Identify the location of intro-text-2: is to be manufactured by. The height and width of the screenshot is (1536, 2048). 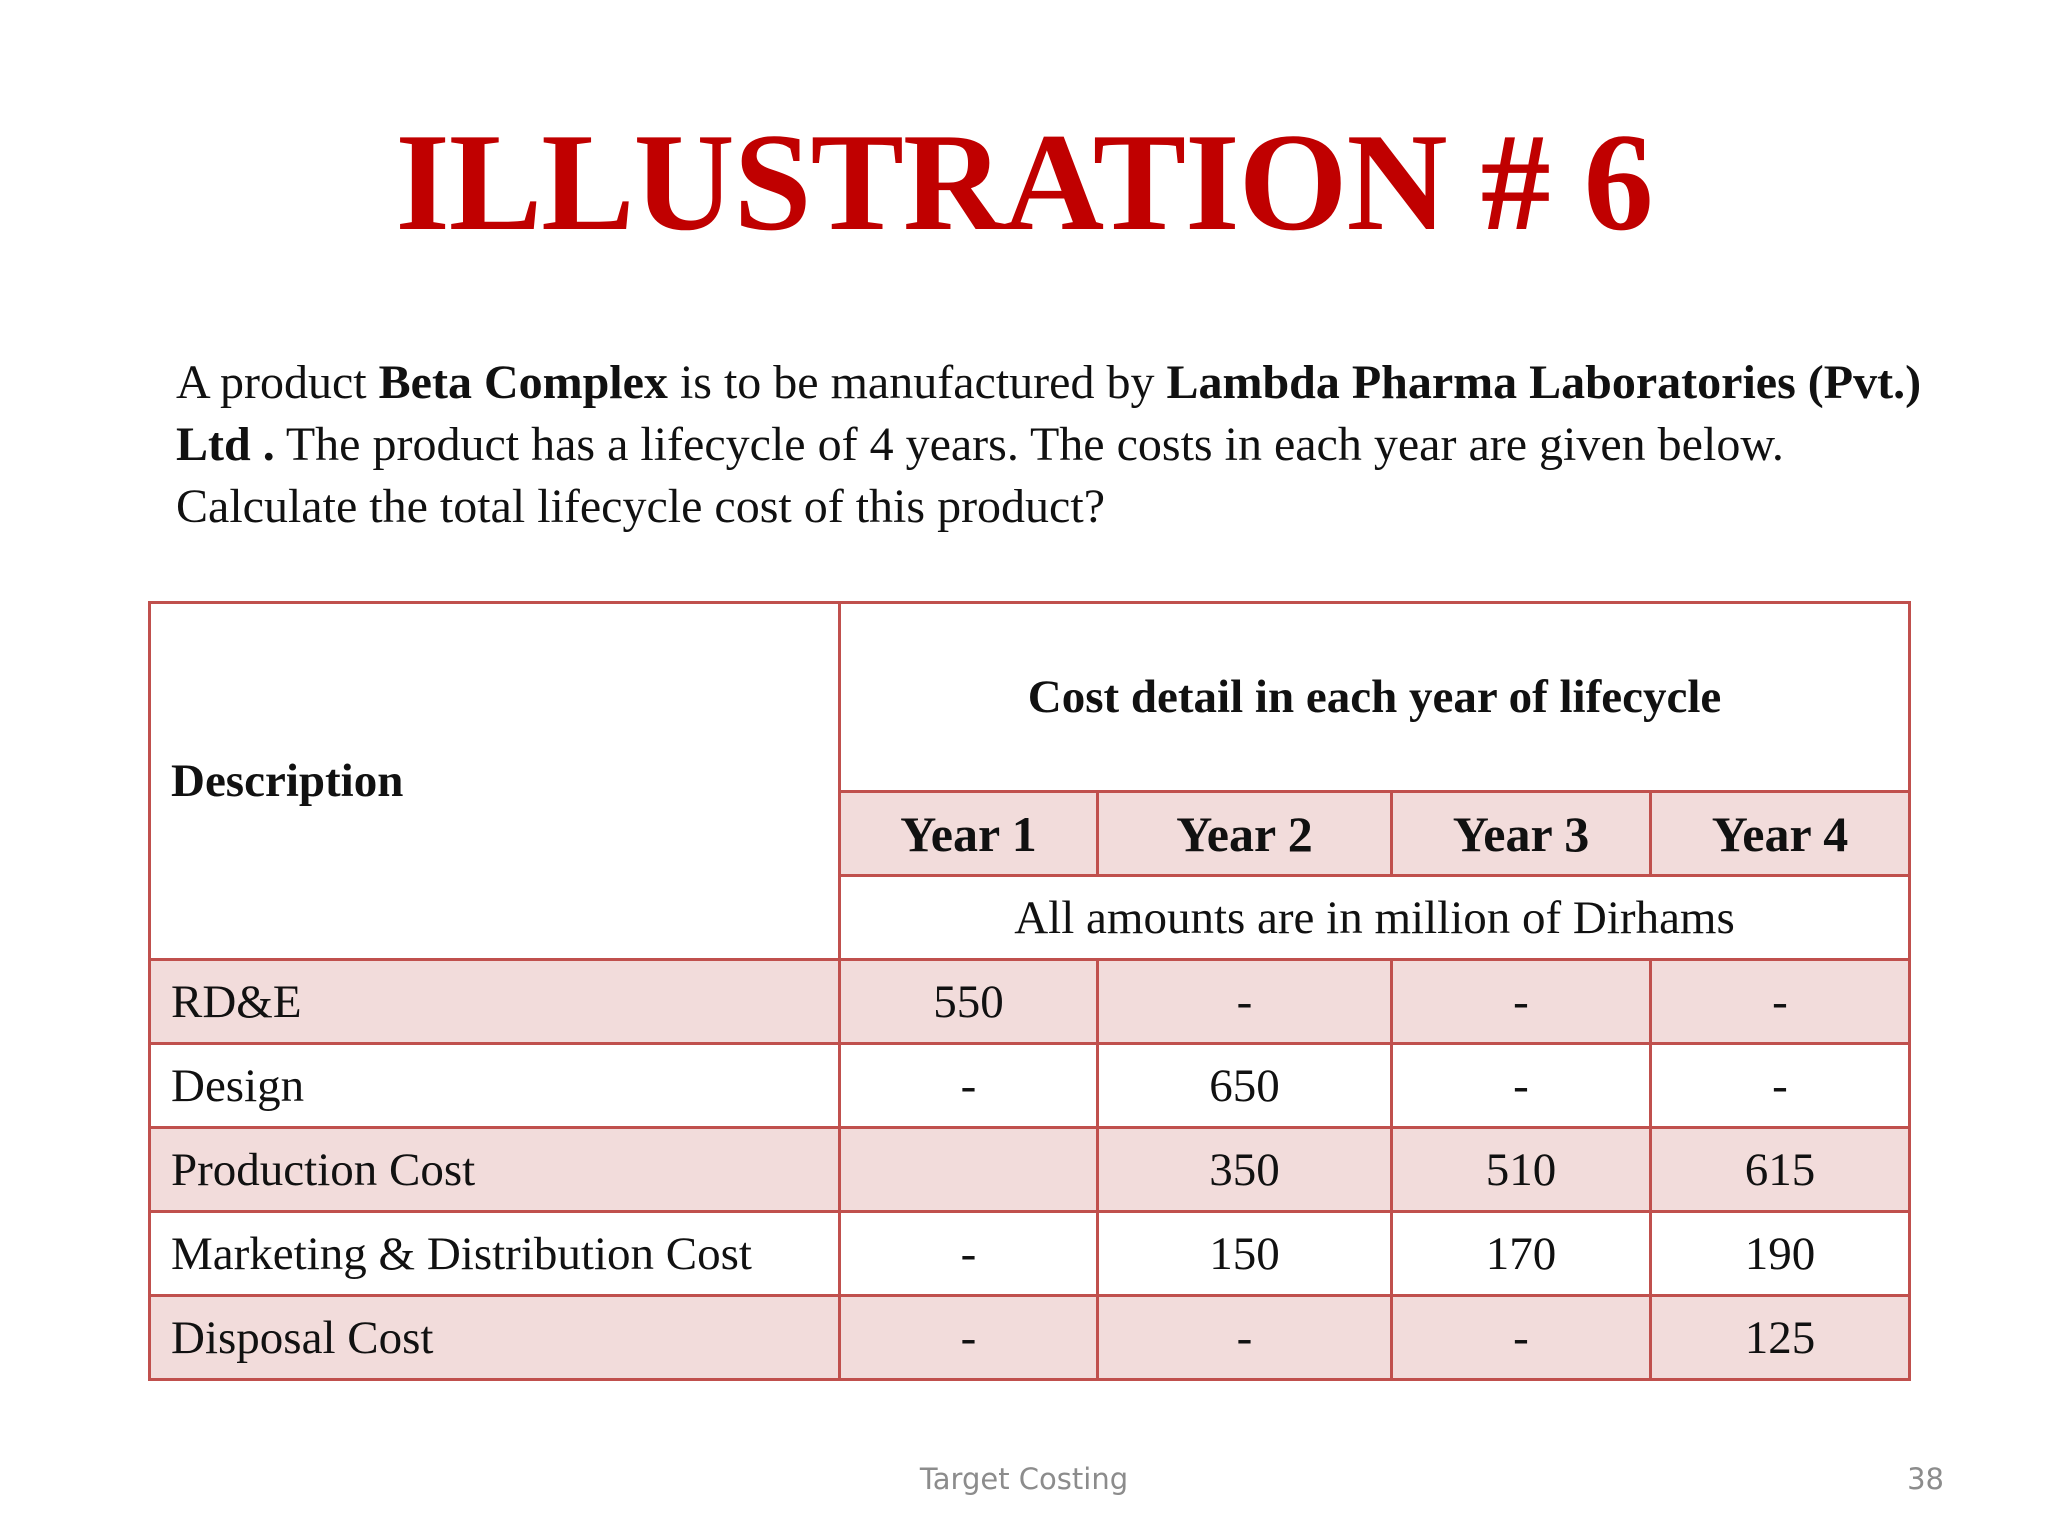
(917, 382).